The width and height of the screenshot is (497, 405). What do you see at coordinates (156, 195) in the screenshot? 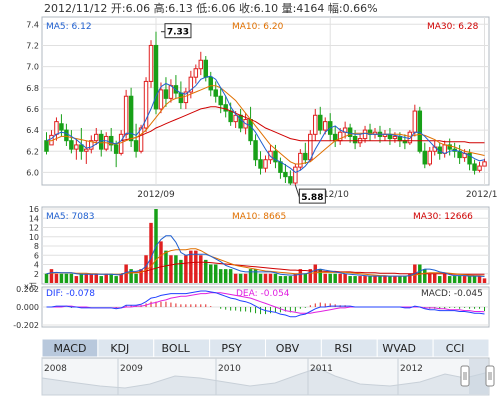
I see `price-x-tick-label: 2012/09` at bounding box center [156, 195].